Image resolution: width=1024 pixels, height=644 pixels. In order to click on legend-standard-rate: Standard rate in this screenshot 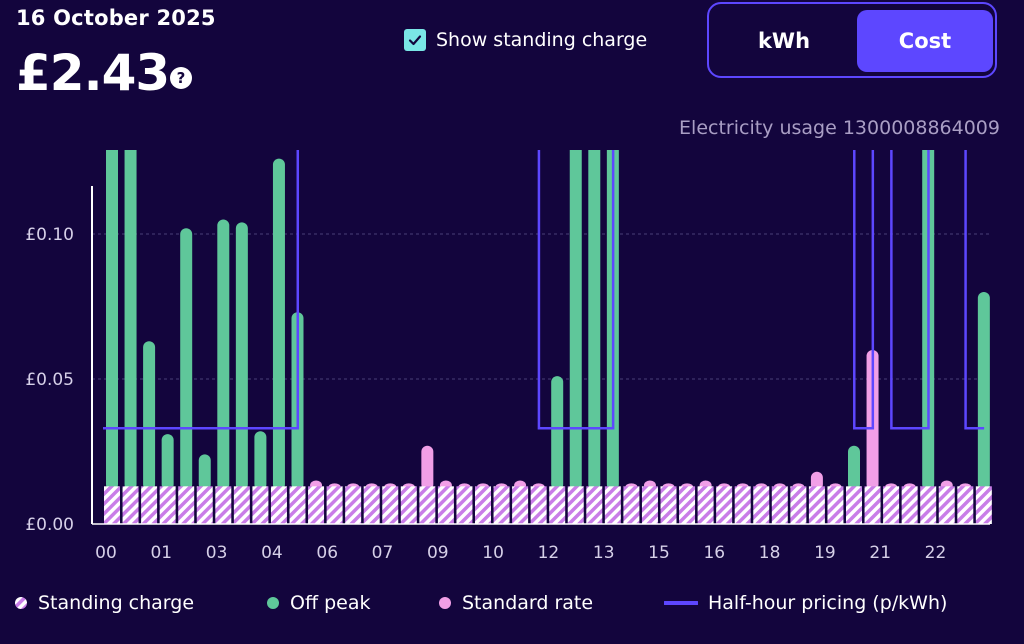, I will do `click(515, 603)`.